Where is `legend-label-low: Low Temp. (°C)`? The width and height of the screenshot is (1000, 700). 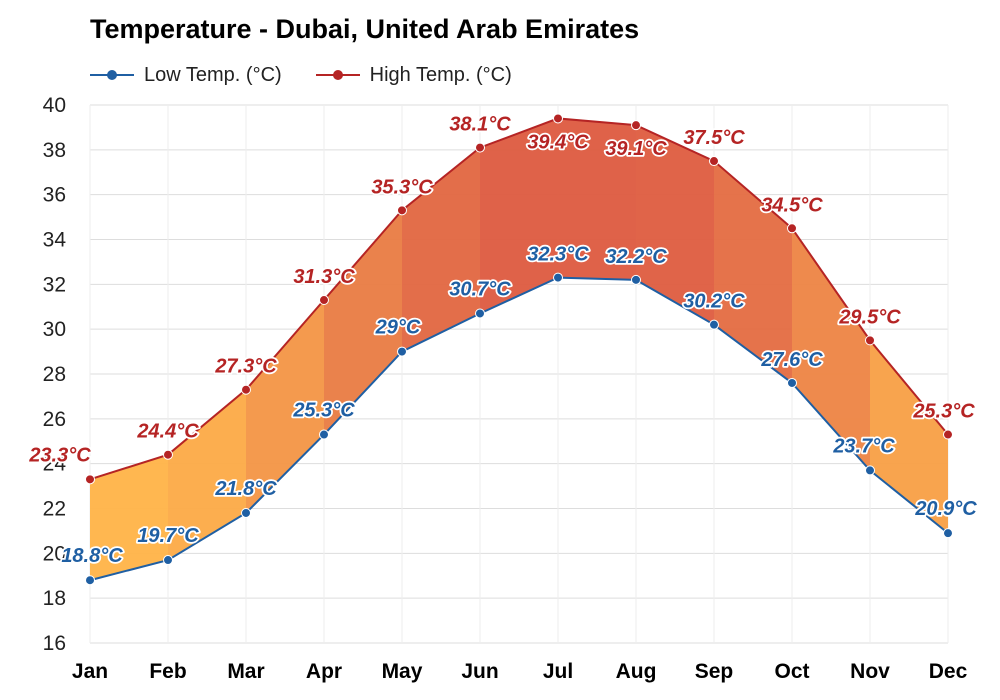
legend-label-low: Low Temp. (°C) is located at coordinates (213, 74).